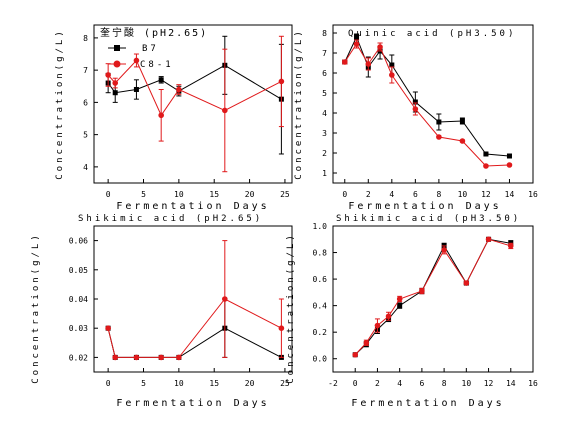 The width and height of the screenshot is (584, 427). What do you see at coordinates (438, 194) in the screenshot?
I see `x-tick-label: 8` at bounding box center [438, 194].